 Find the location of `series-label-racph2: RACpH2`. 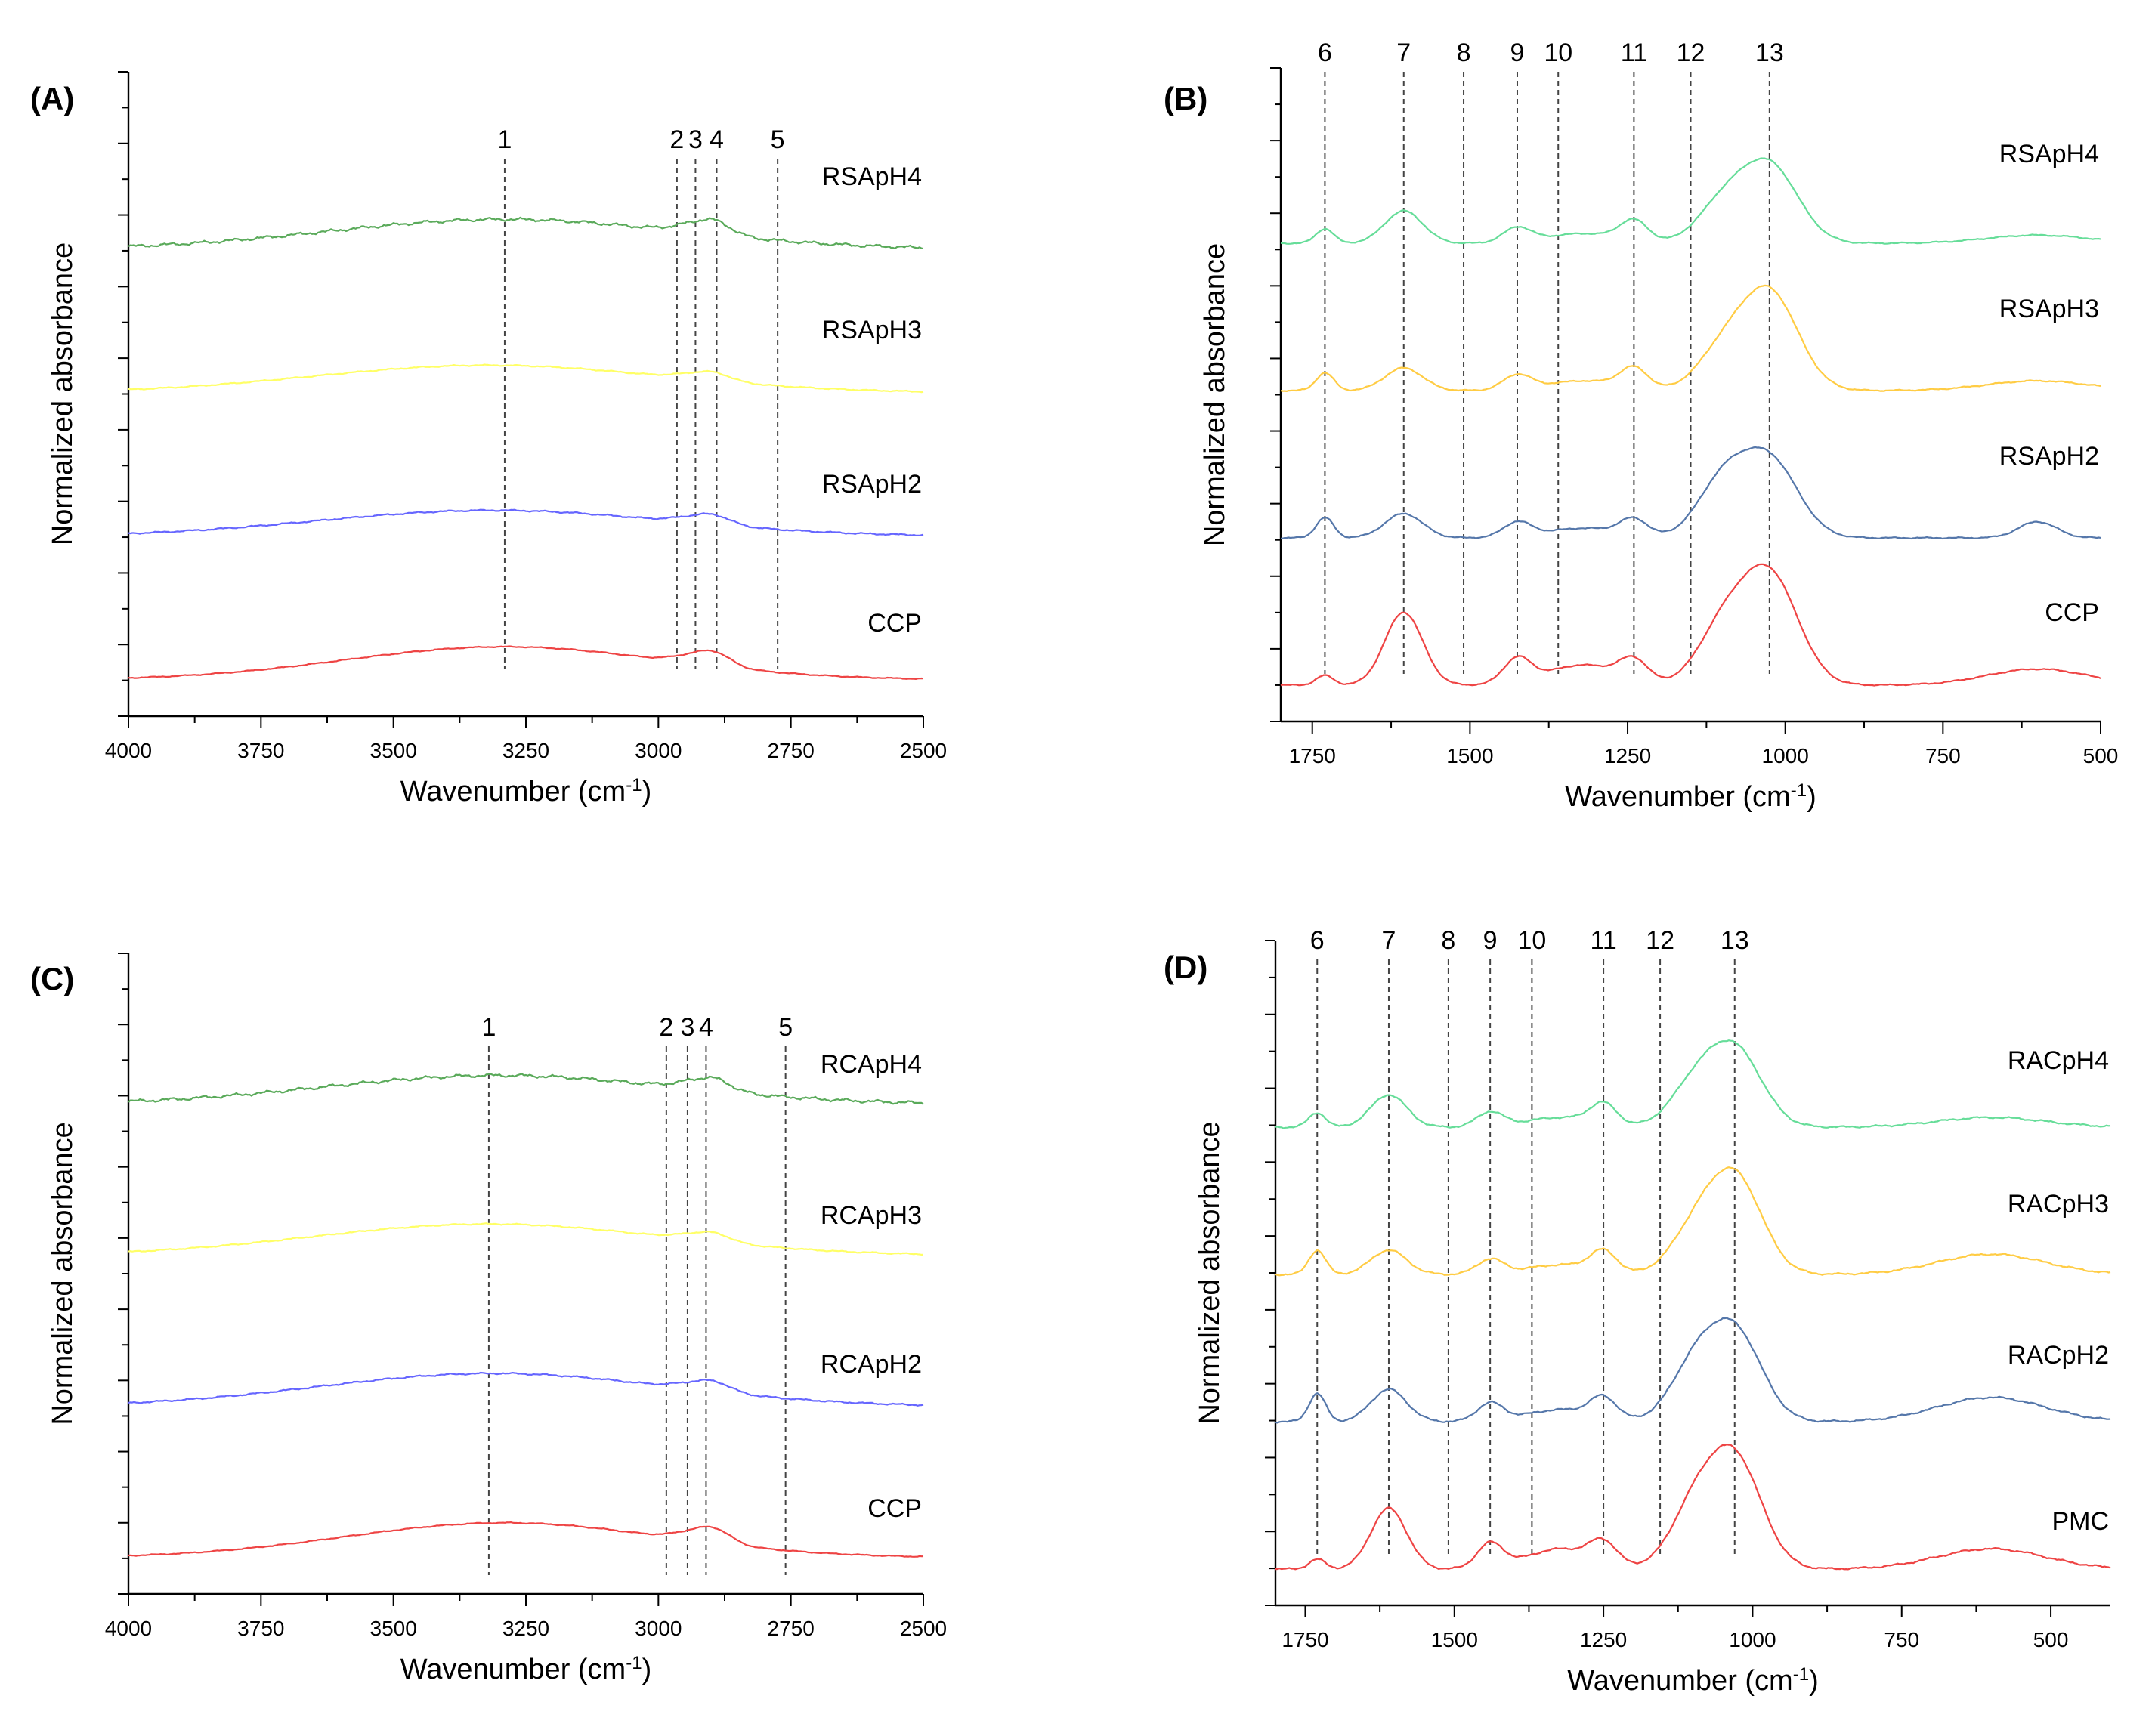

series-label-racph2: RACpH2 is located at coordinates (2058, 1355).